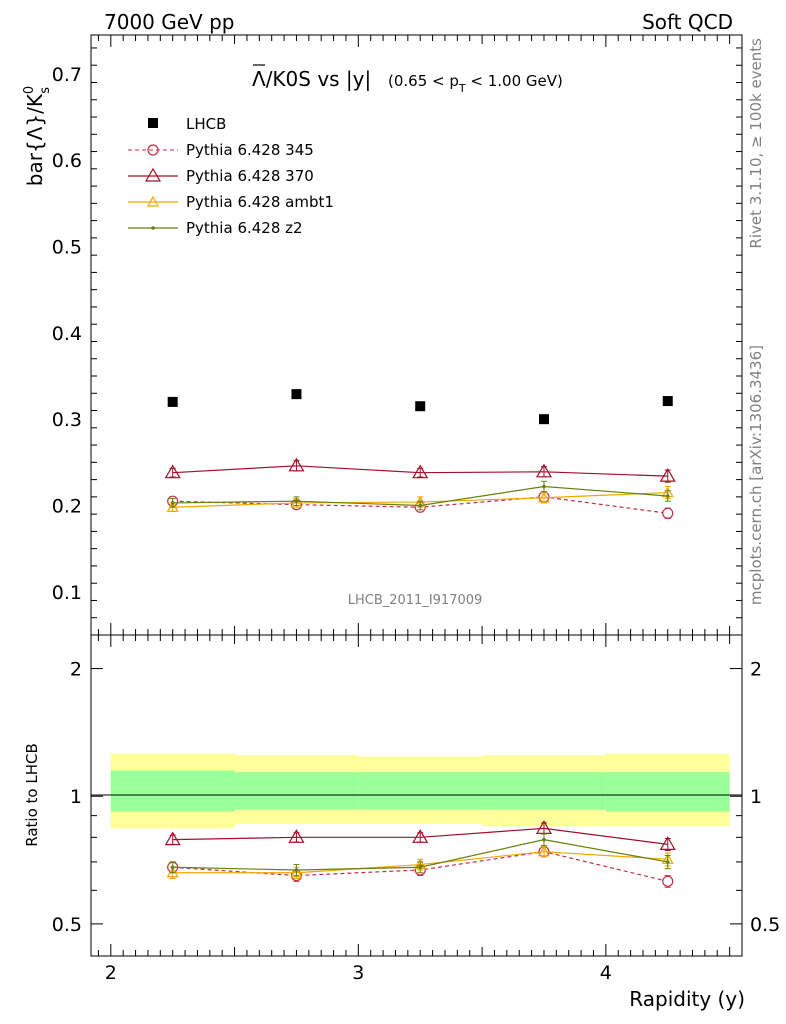  What do you see at coordinates (687, 999) in the screenshot?
I see `xlabel: Rapidity (y)` at bounding box center [687, 999].